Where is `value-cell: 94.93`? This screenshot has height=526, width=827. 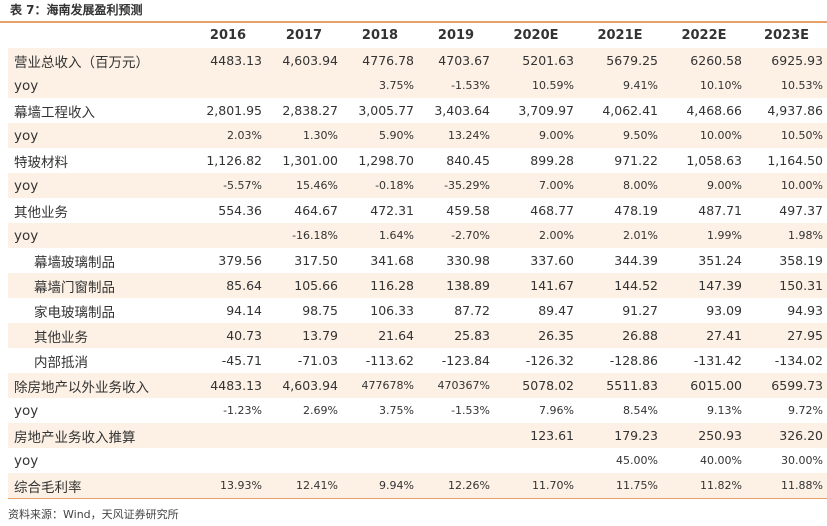
value-cell: 94.93 is located at coordinates (805, 310).